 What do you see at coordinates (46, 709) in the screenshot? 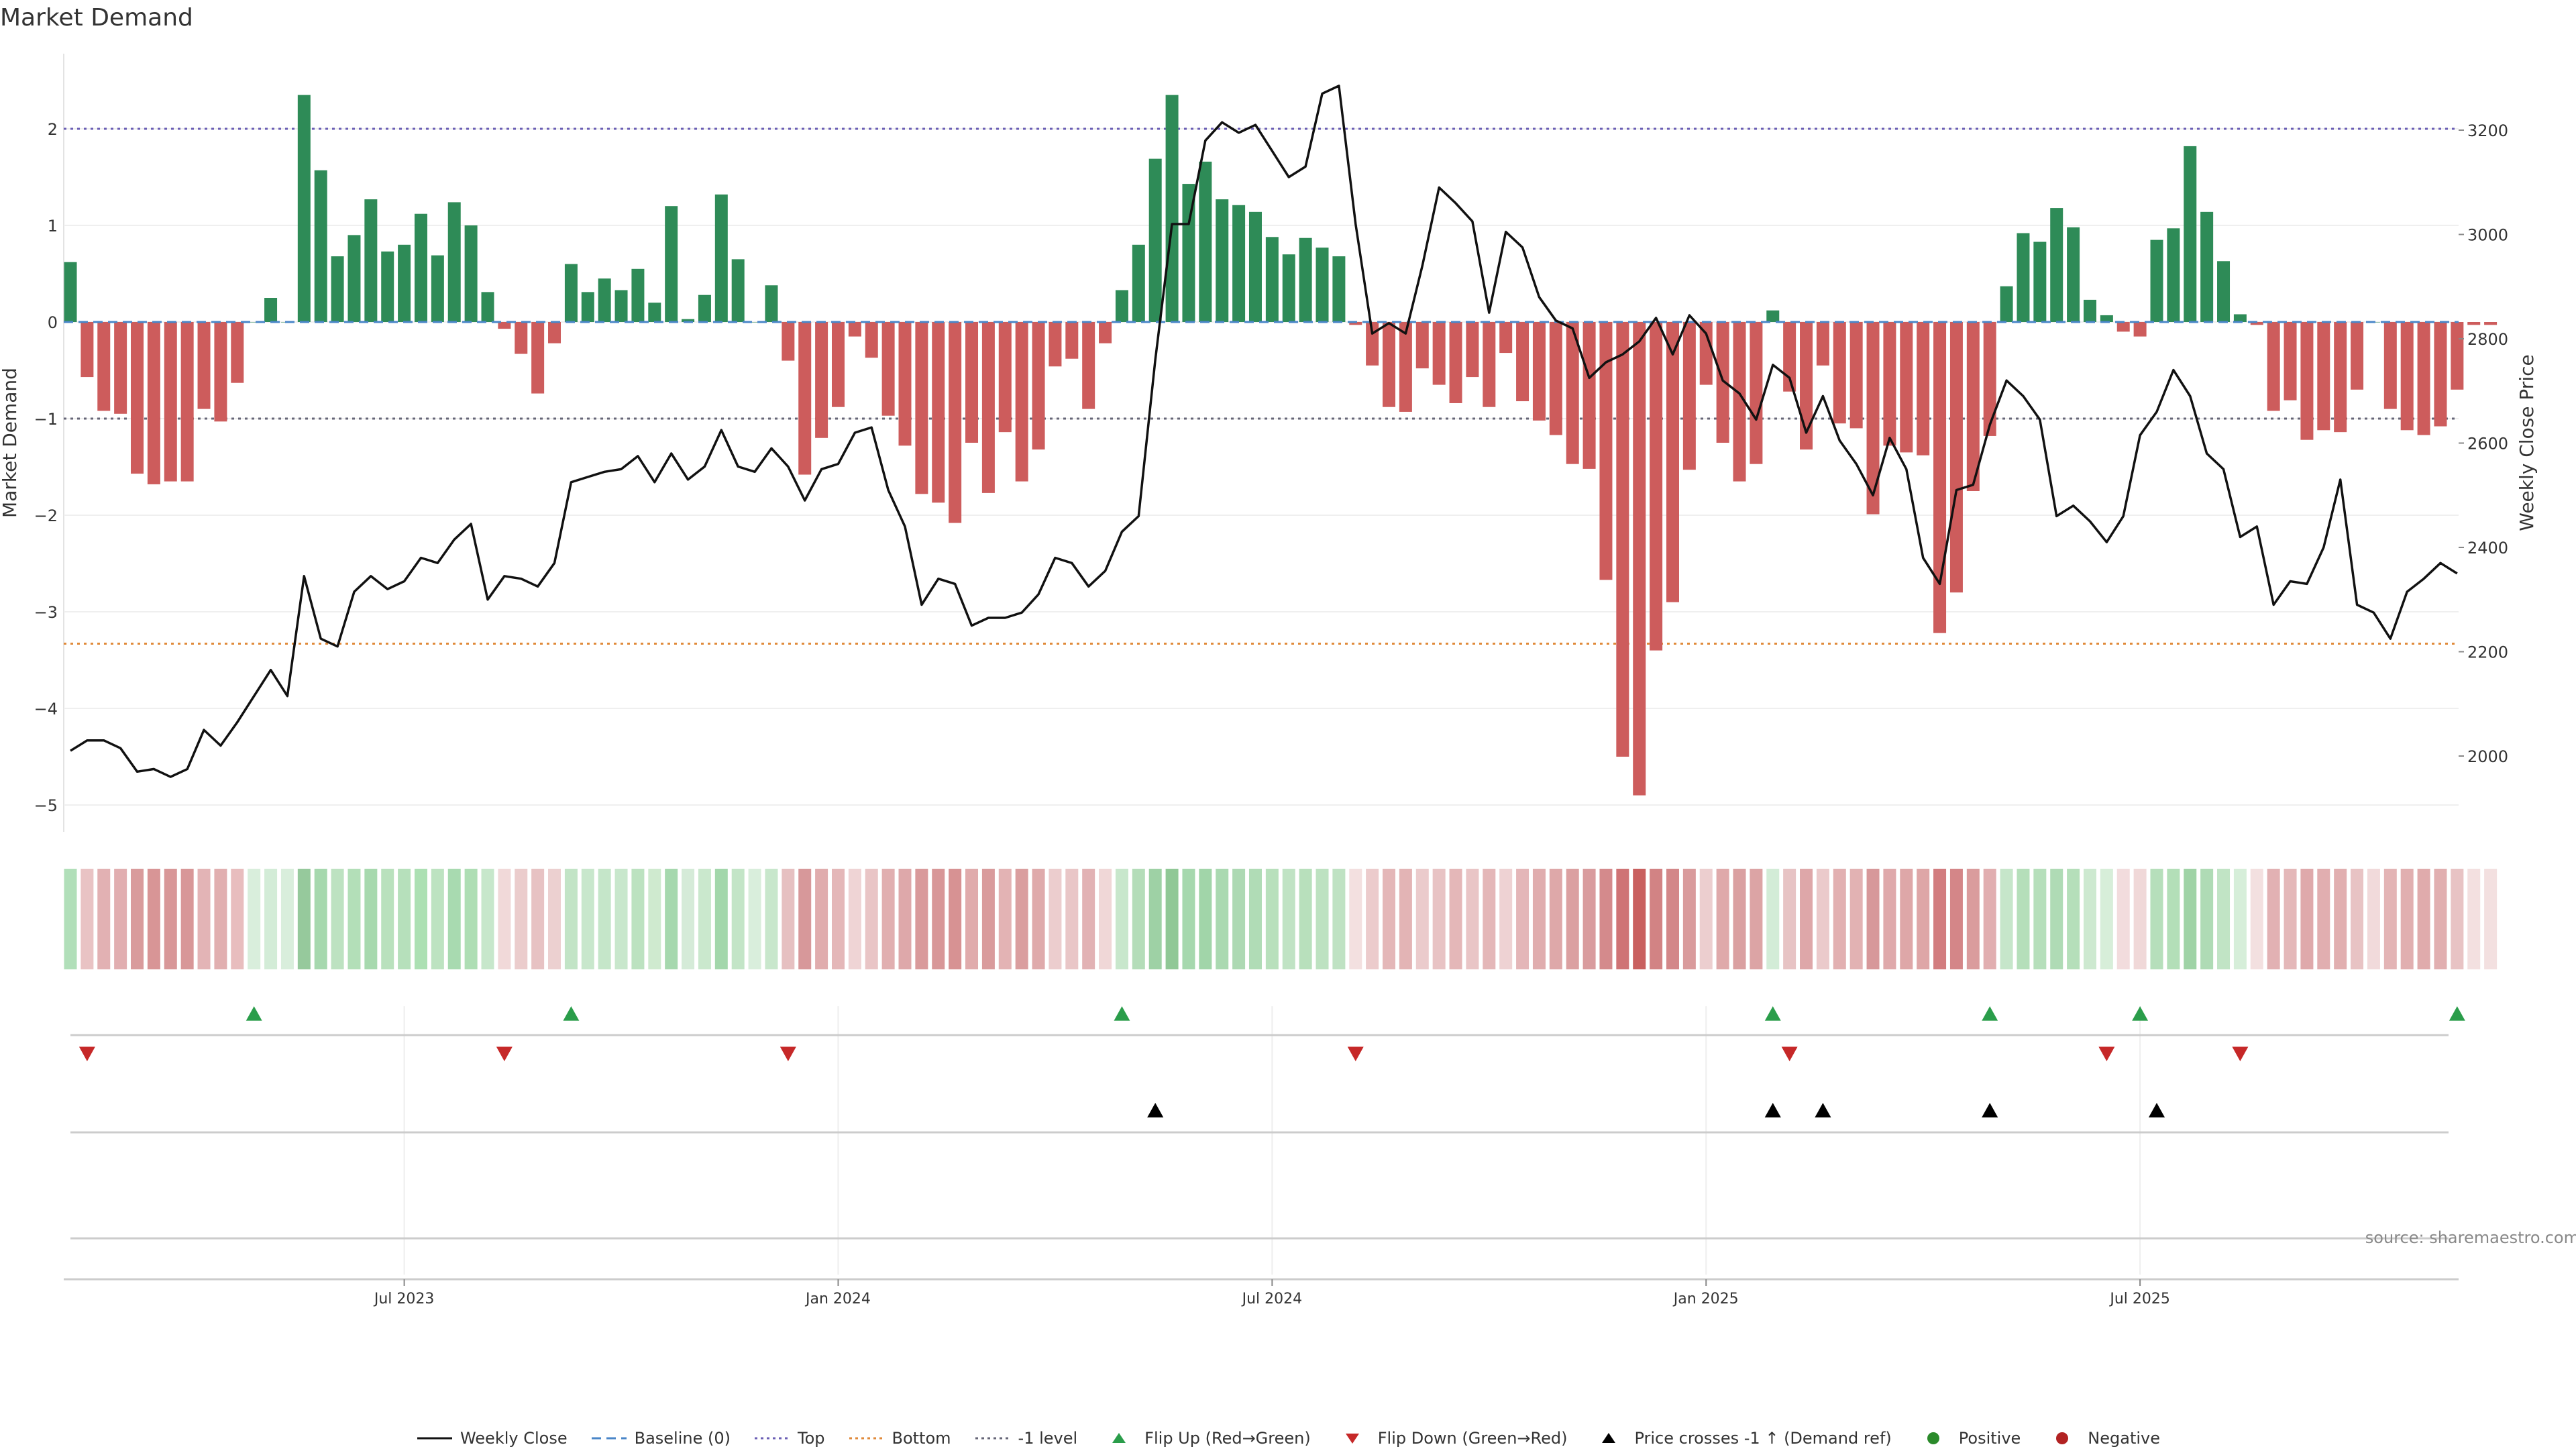
I see `y-tick-label: −4` at bounding box center [46, 709].